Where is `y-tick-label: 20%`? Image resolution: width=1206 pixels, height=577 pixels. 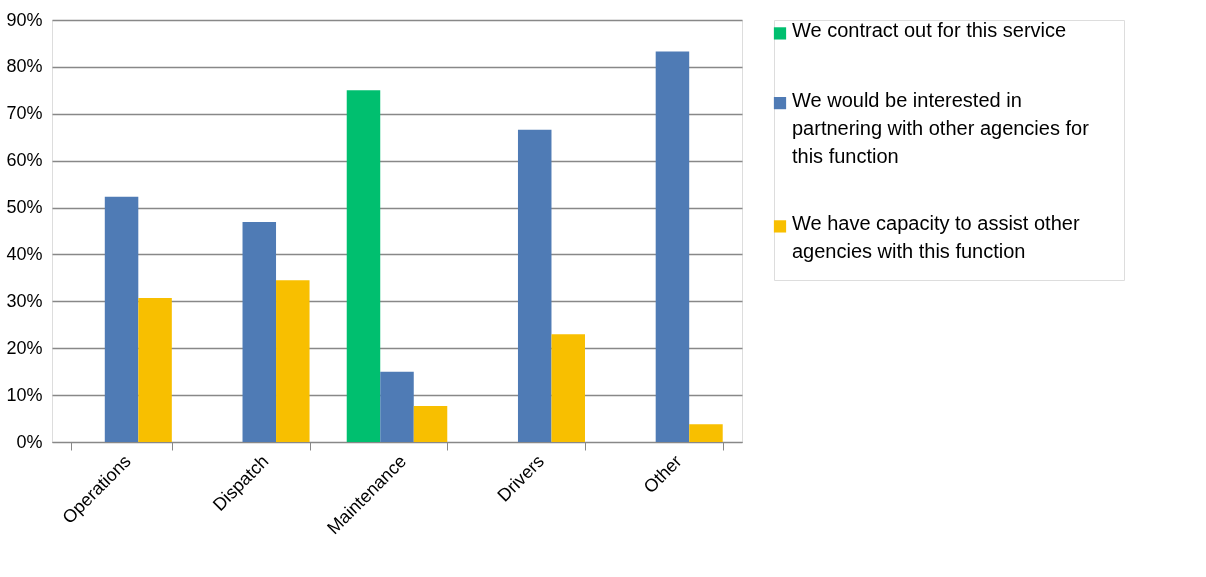 y-tick-label: 20% is located at coordinates (24, 347).